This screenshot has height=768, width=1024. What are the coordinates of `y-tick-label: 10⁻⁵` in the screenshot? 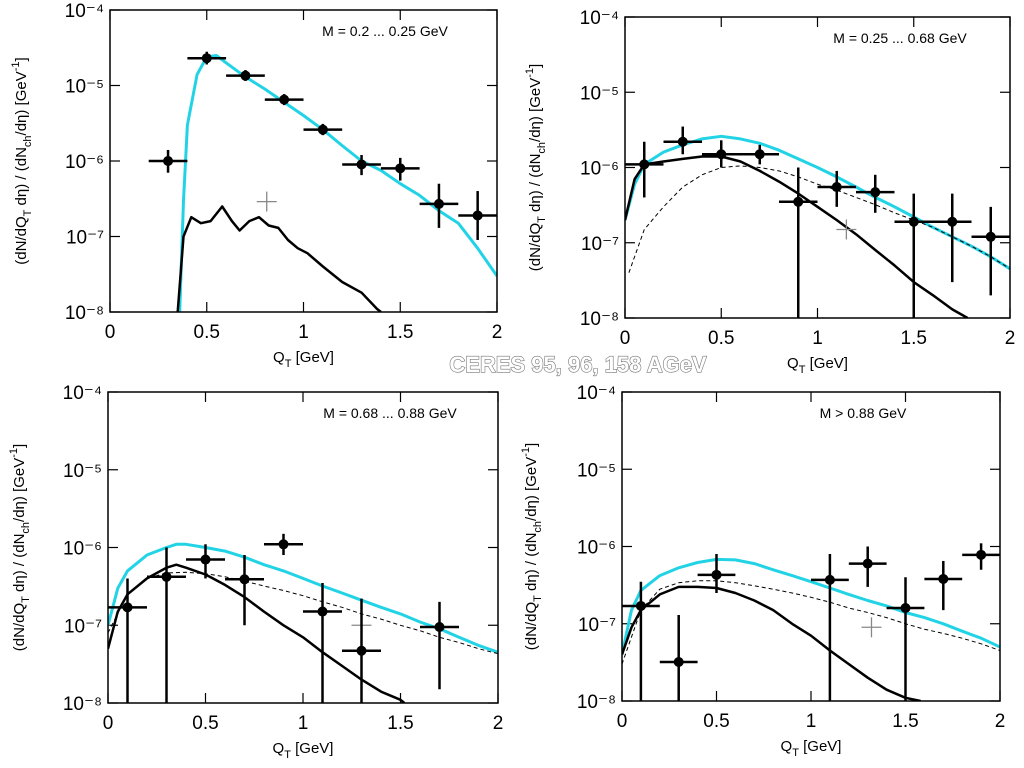 It's located at (82, 471).